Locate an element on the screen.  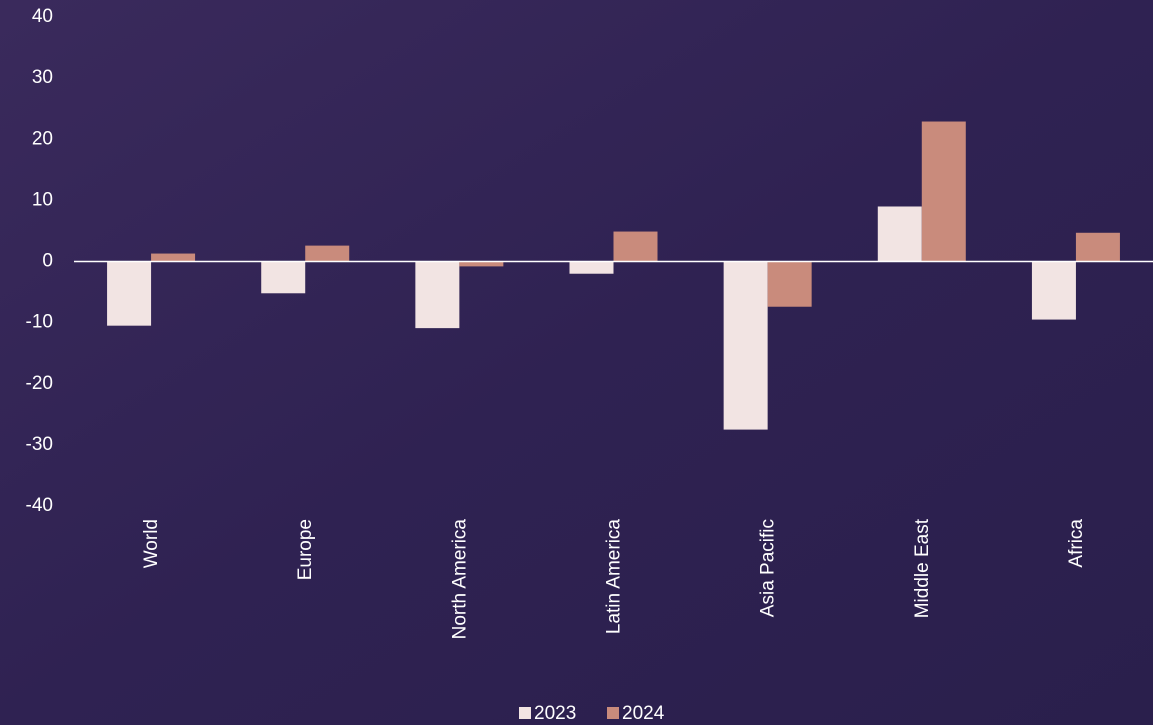
y-tick-label: -20 is located at coordinates (39, 383).